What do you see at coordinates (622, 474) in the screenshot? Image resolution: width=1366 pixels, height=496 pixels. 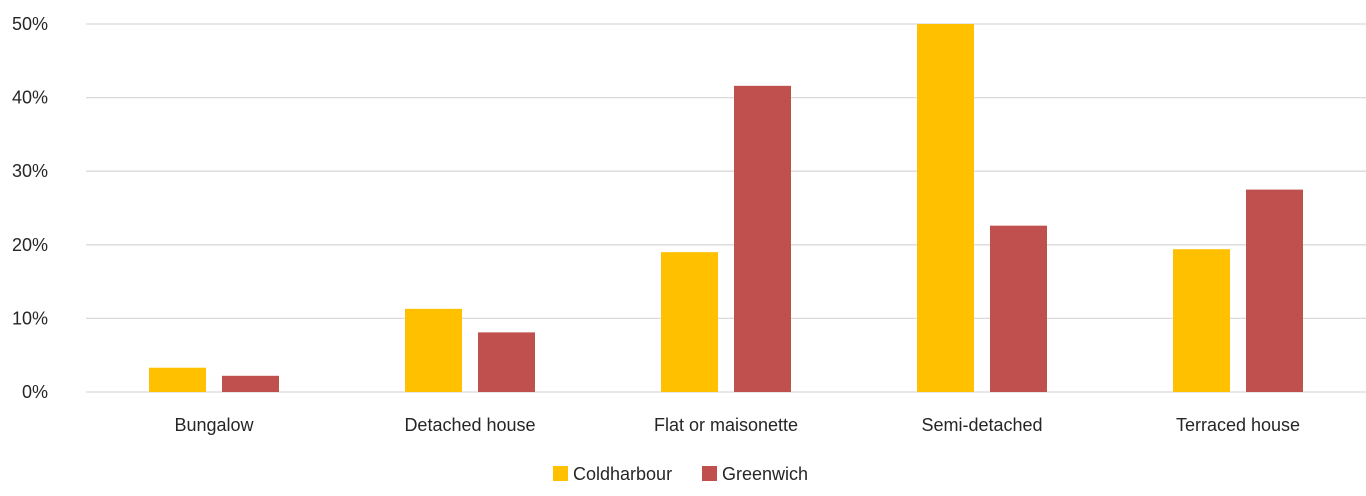 I see `legend-label-coldharbour: Coldharbour` at bounding box center [622, 474].